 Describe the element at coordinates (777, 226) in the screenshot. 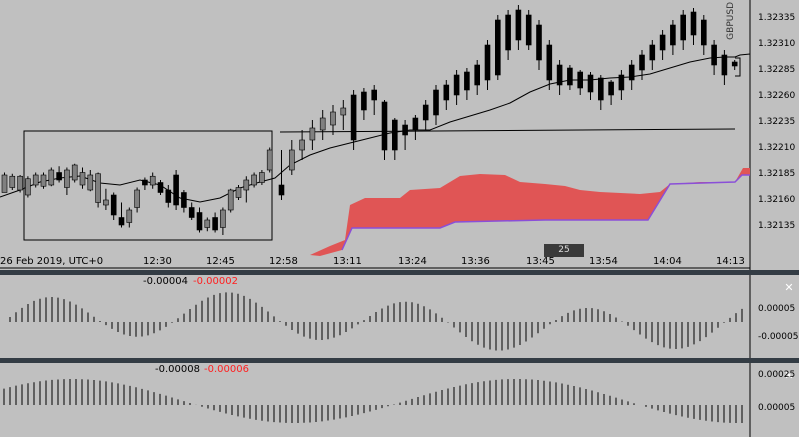

I see `price-label: 1.32135` at that location.